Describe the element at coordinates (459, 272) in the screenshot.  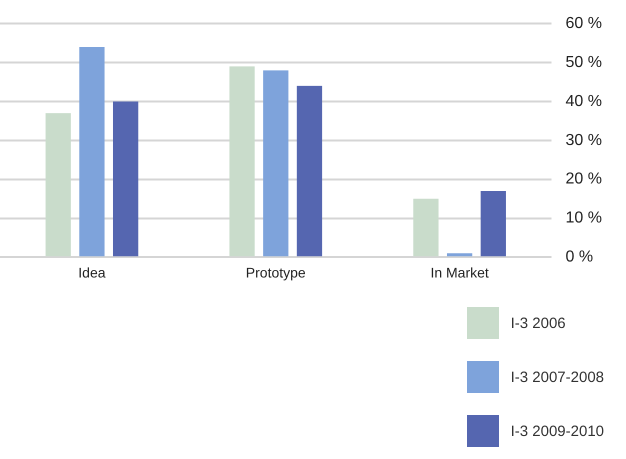
I see `x-tick-label: In Market` at that location.